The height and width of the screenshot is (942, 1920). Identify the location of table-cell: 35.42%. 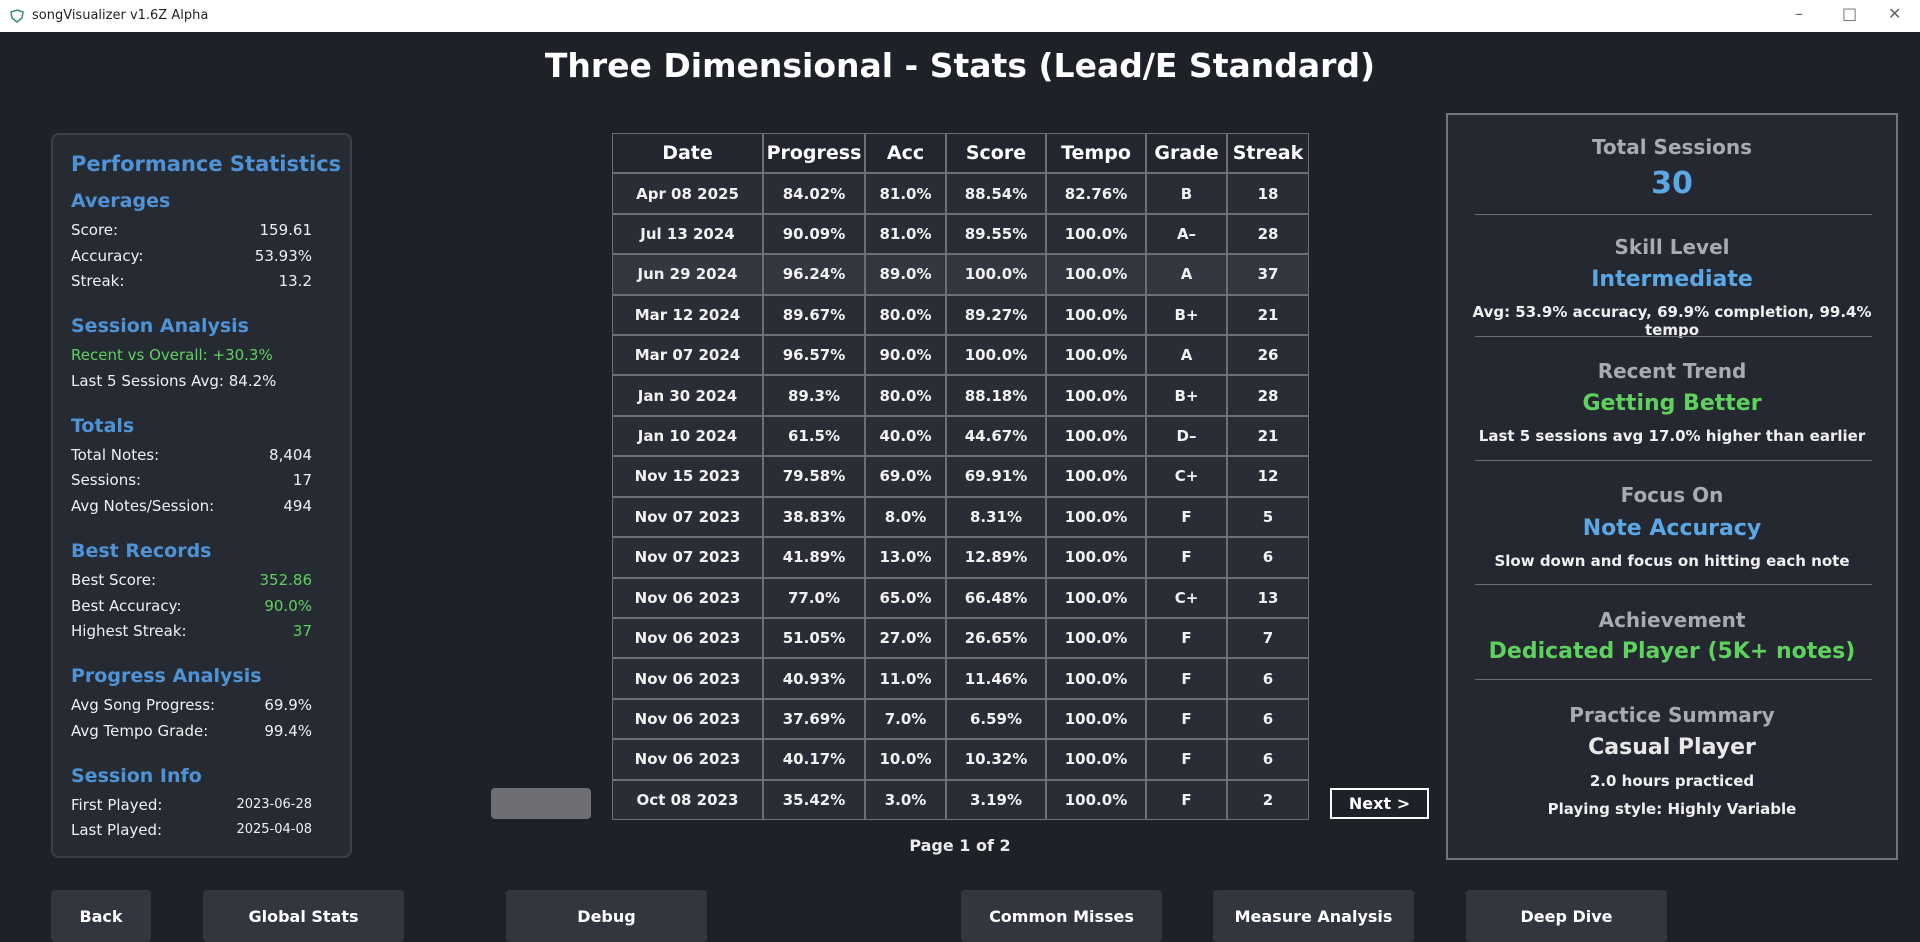
(814, 799).